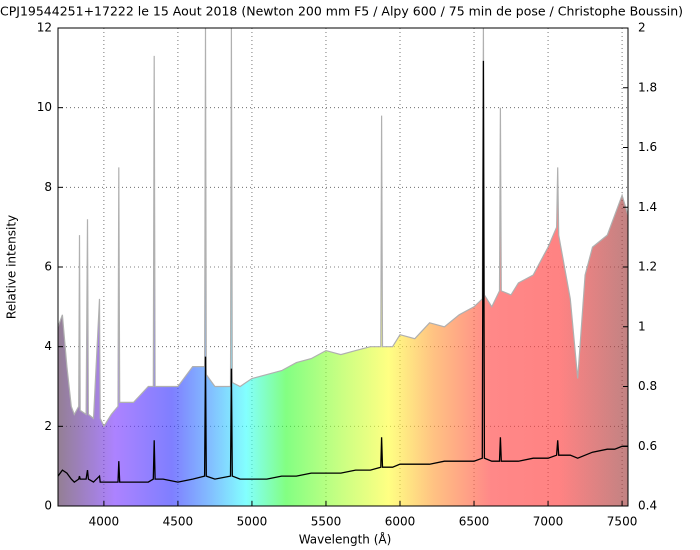 This screenshot has height=550, width=700. I want to click on y2-tick-label: 0.8, so click(647, 386).